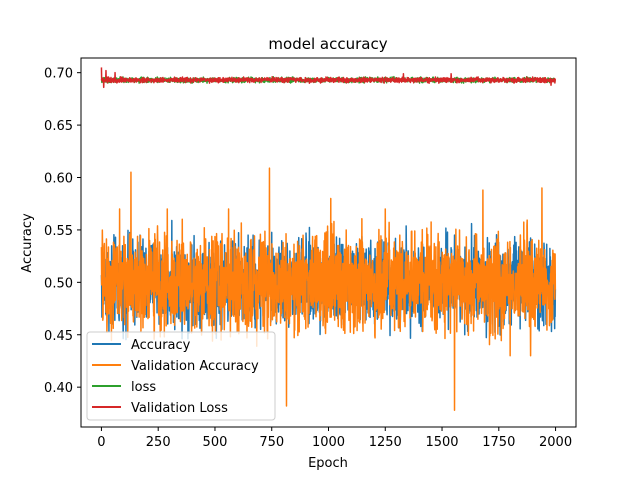 This screenshot has height=481, width=626. I want to click on x-tick-label: 1750, so click(498, 442).